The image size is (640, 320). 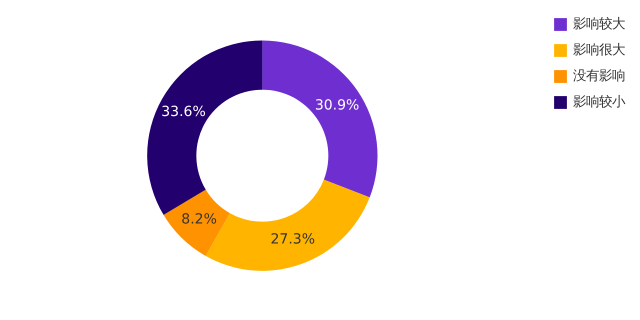 I want to click on data-label: 30.9%, so click(x=337, y=105).